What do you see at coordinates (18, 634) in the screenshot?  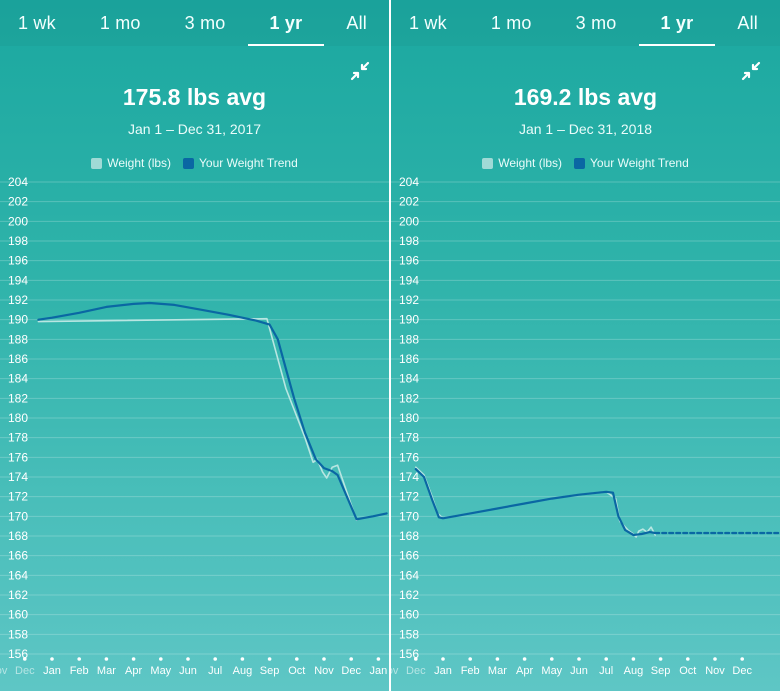 I see `y-tick-label: 158` at bounding box center [18, 634].